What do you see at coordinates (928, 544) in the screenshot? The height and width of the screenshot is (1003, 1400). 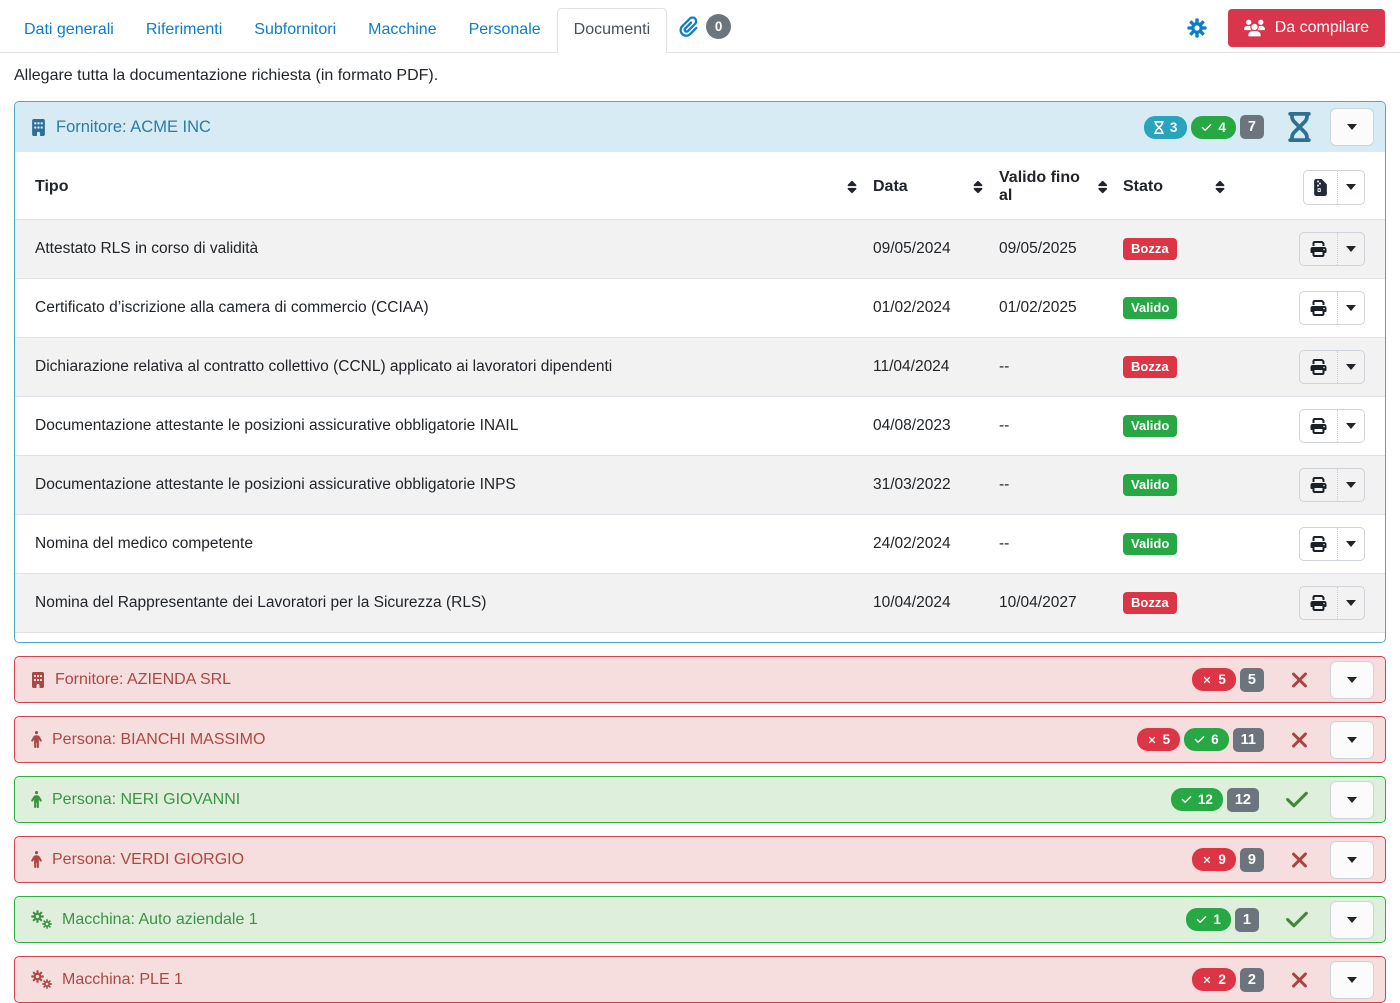 I see `doc-data: 24/02/2024` at bounding box center [928, 544].